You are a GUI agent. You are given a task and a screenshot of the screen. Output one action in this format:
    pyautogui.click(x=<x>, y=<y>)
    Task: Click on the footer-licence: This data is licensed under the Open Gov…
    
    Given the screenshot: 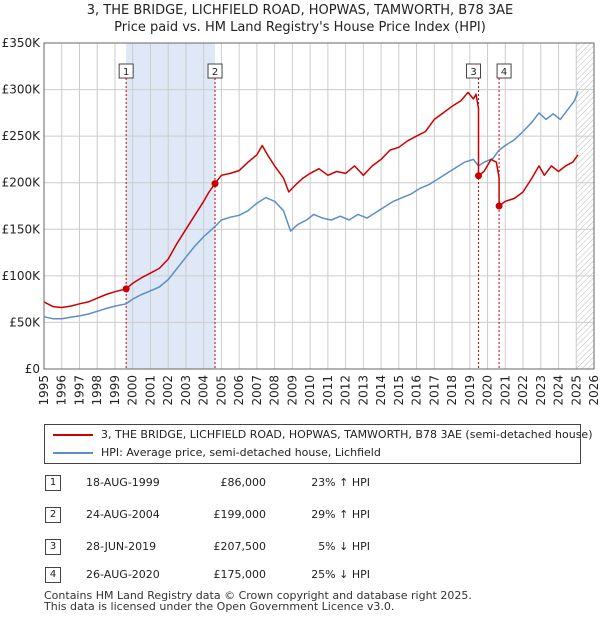 What is the action you would take?
    pyautogui.click(x=219, y=606)
    